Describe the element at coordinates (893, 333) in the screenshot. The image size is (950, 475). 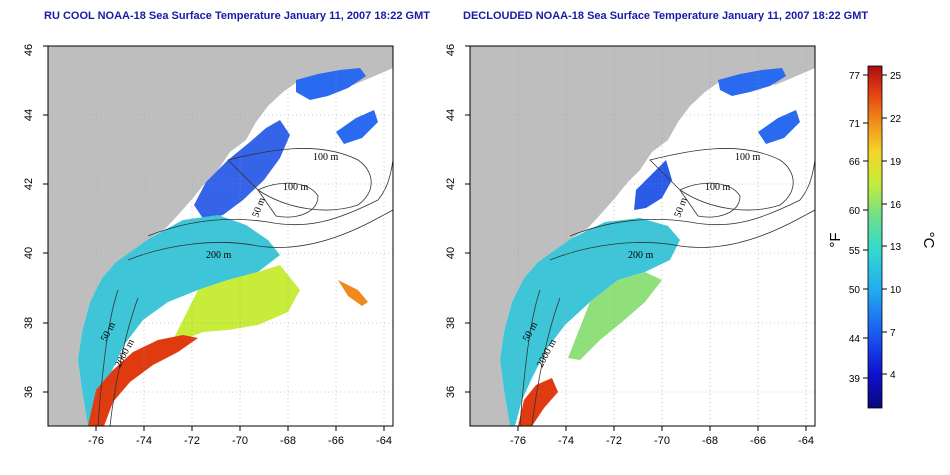
I see `celsius-tick-label: 7` at that location.